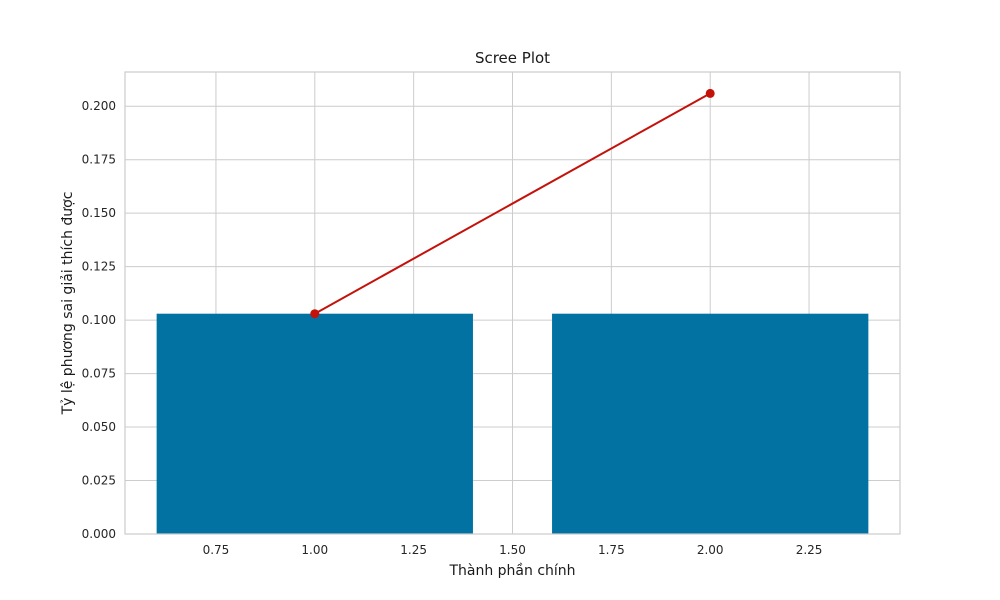 Image resolution: width=1000 pixels, height=600 pixels. I want to click on y-tick-label: 0.100, so click(99, 320).